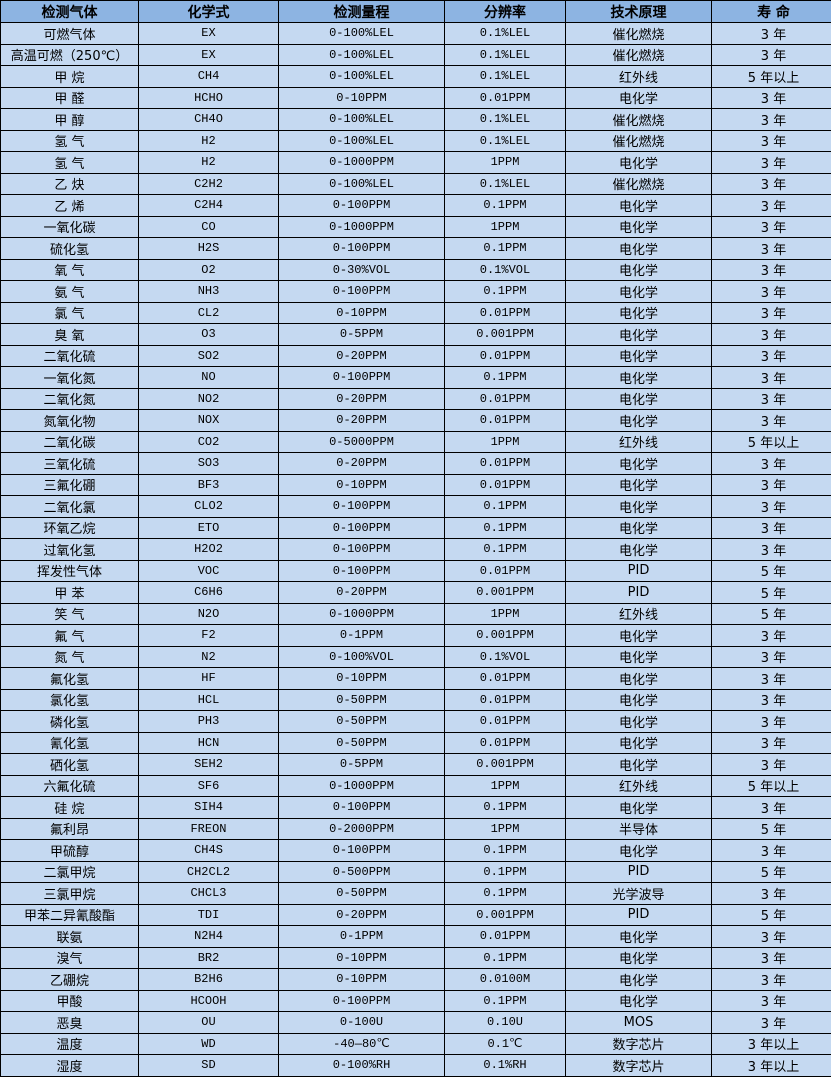 The image size is (831, 1077). What do you see at coordinates (209, 1023) in the screenshot?
I see `cell-formula: OU` at bounding box center [209, 1023].